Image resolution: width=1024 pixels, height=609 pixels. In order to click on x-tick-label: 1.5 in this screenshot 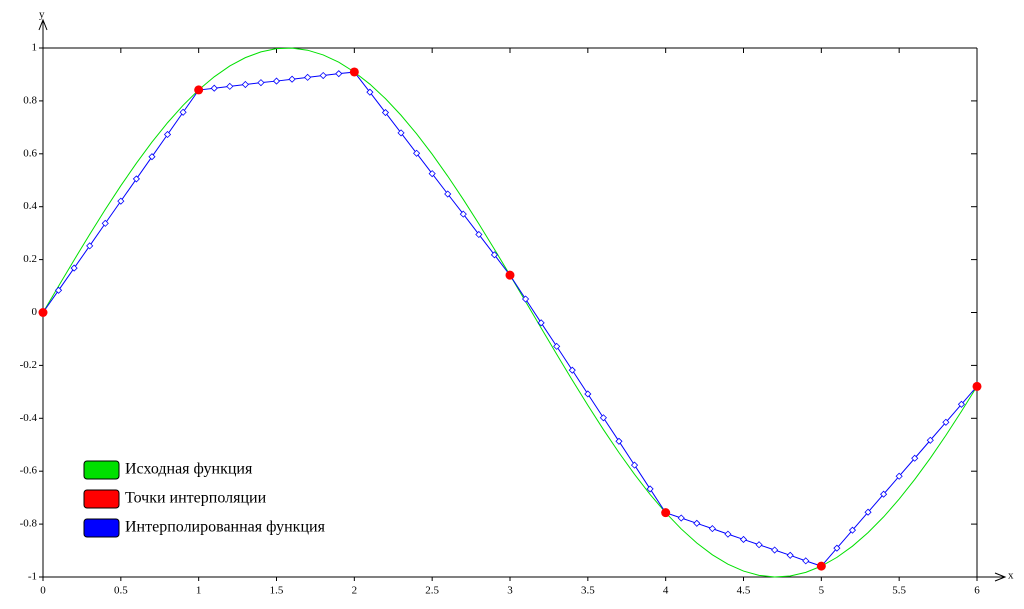, I will do `click(277, 591)`.